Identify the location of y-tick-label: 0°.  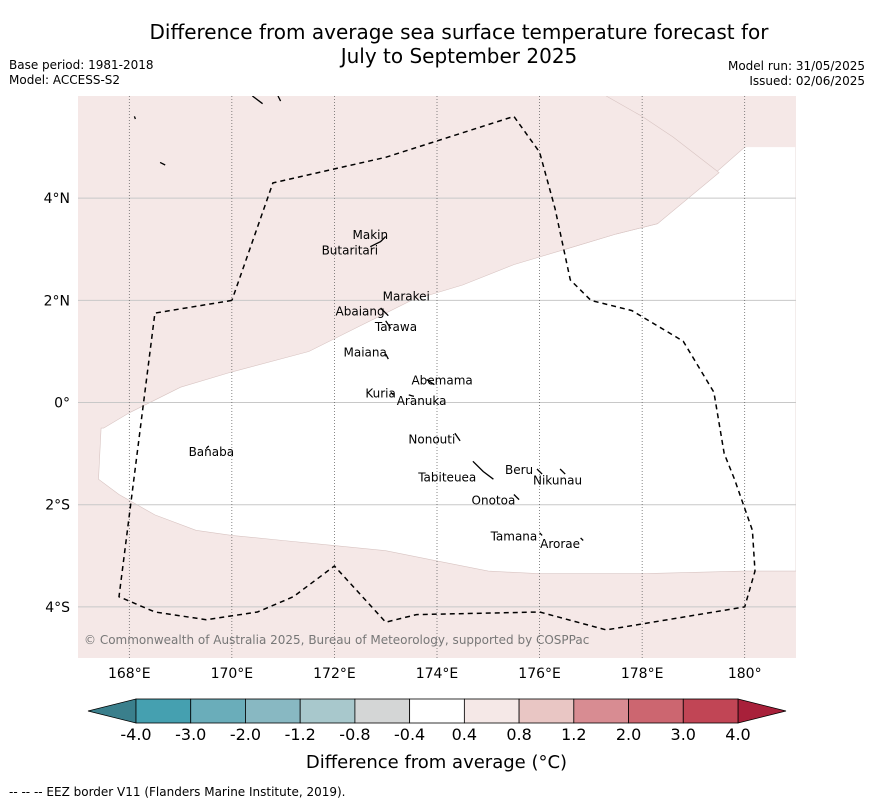
(62, 404).